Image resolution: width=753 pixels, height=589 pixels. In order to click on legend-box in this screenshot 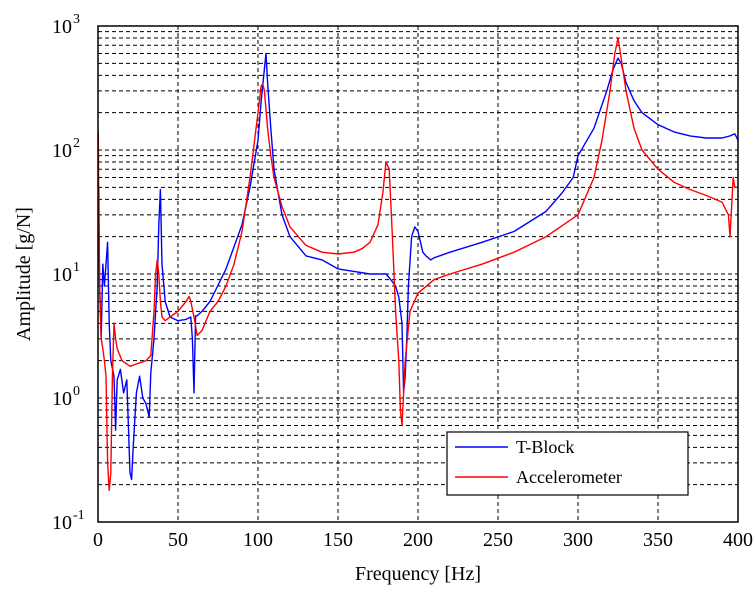, I will do `click(567, 463)`.